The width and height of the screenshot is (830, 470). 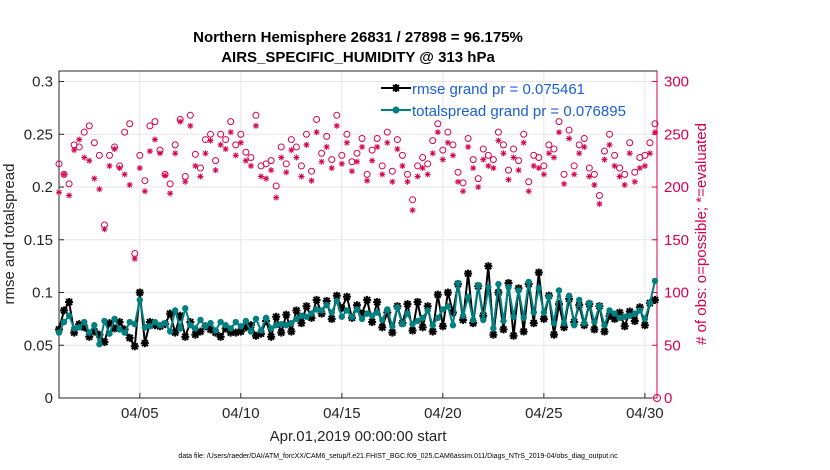 I want to click on right-y-tick-label: 200, so click(x=676, y=187).